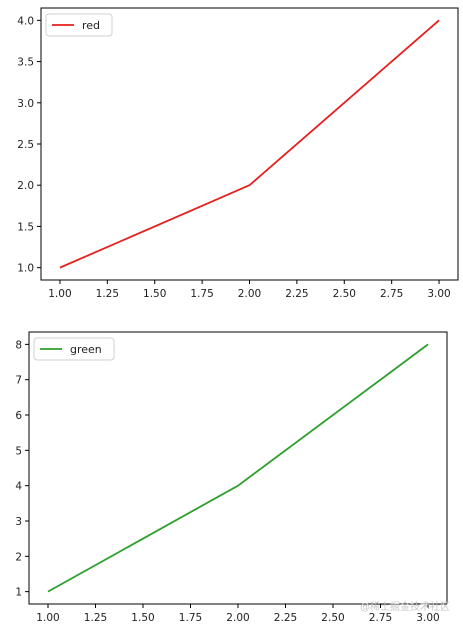 This screenshot has width=463, height=633. What do you see at coordinates (18, 381) in the screenshot?
I see `y-tick-label: 7` at bounding box center [18, 381].